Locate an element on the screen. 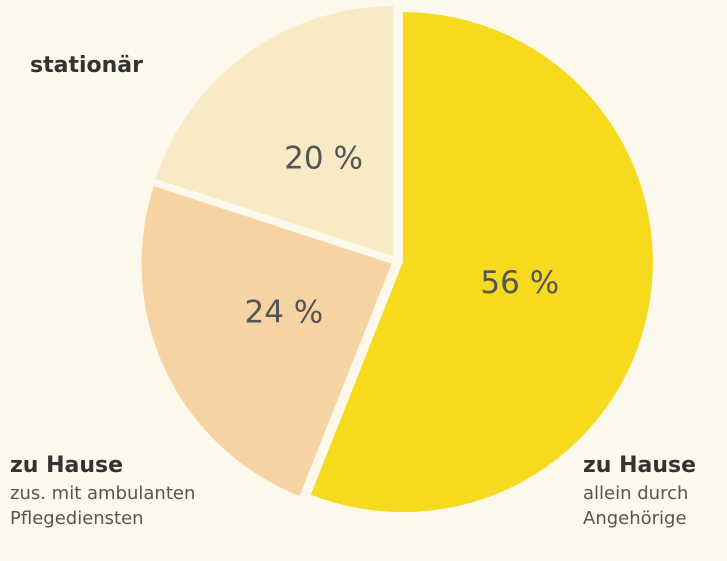  category-note: allein durch is located at coordinates (635, 493).